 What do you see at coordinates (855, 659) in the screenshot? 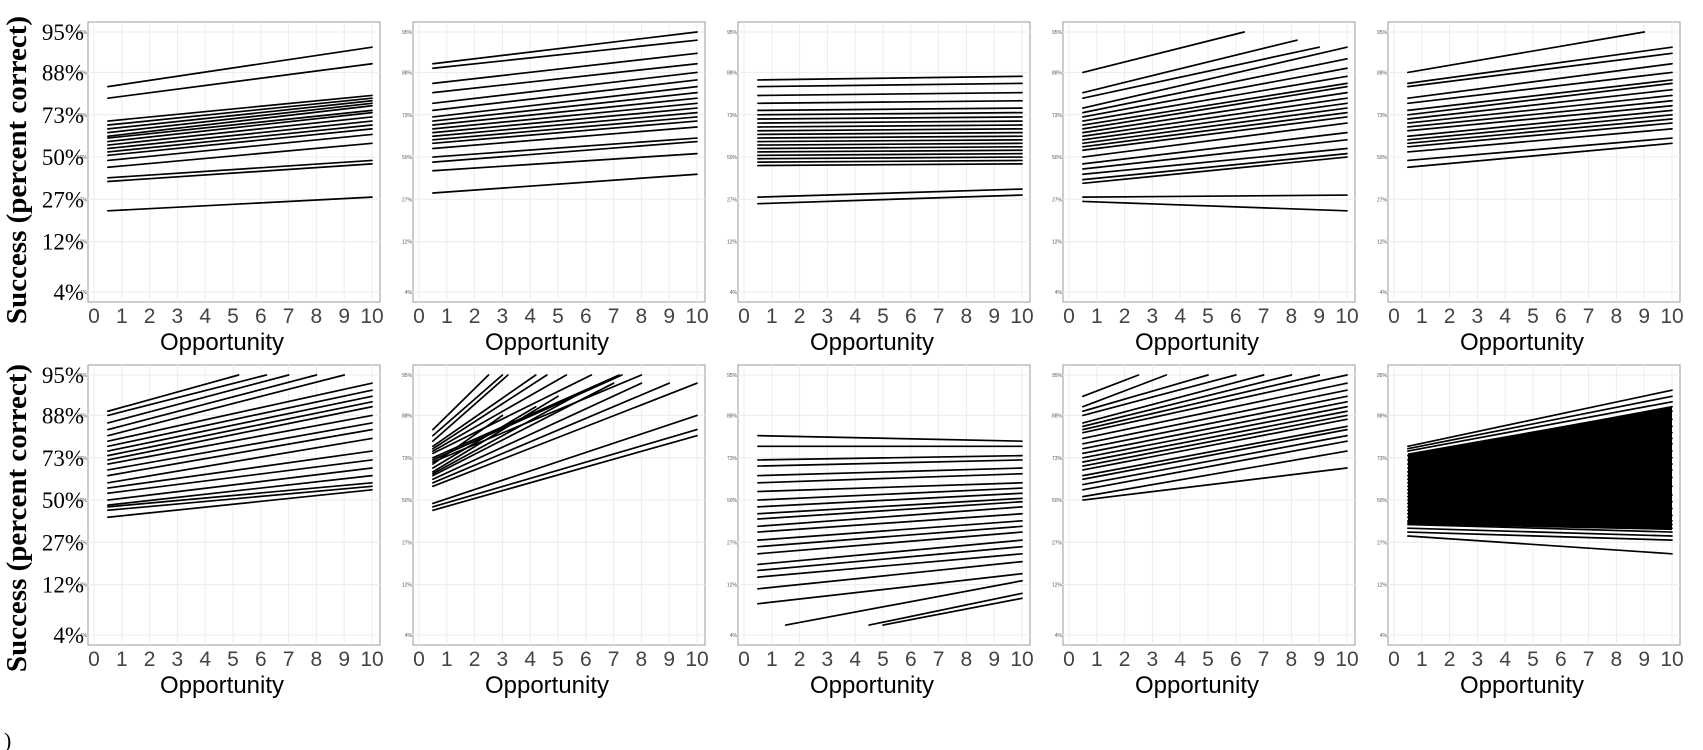
I see `x-tick-label: 4` at bounding box center [855, 659].